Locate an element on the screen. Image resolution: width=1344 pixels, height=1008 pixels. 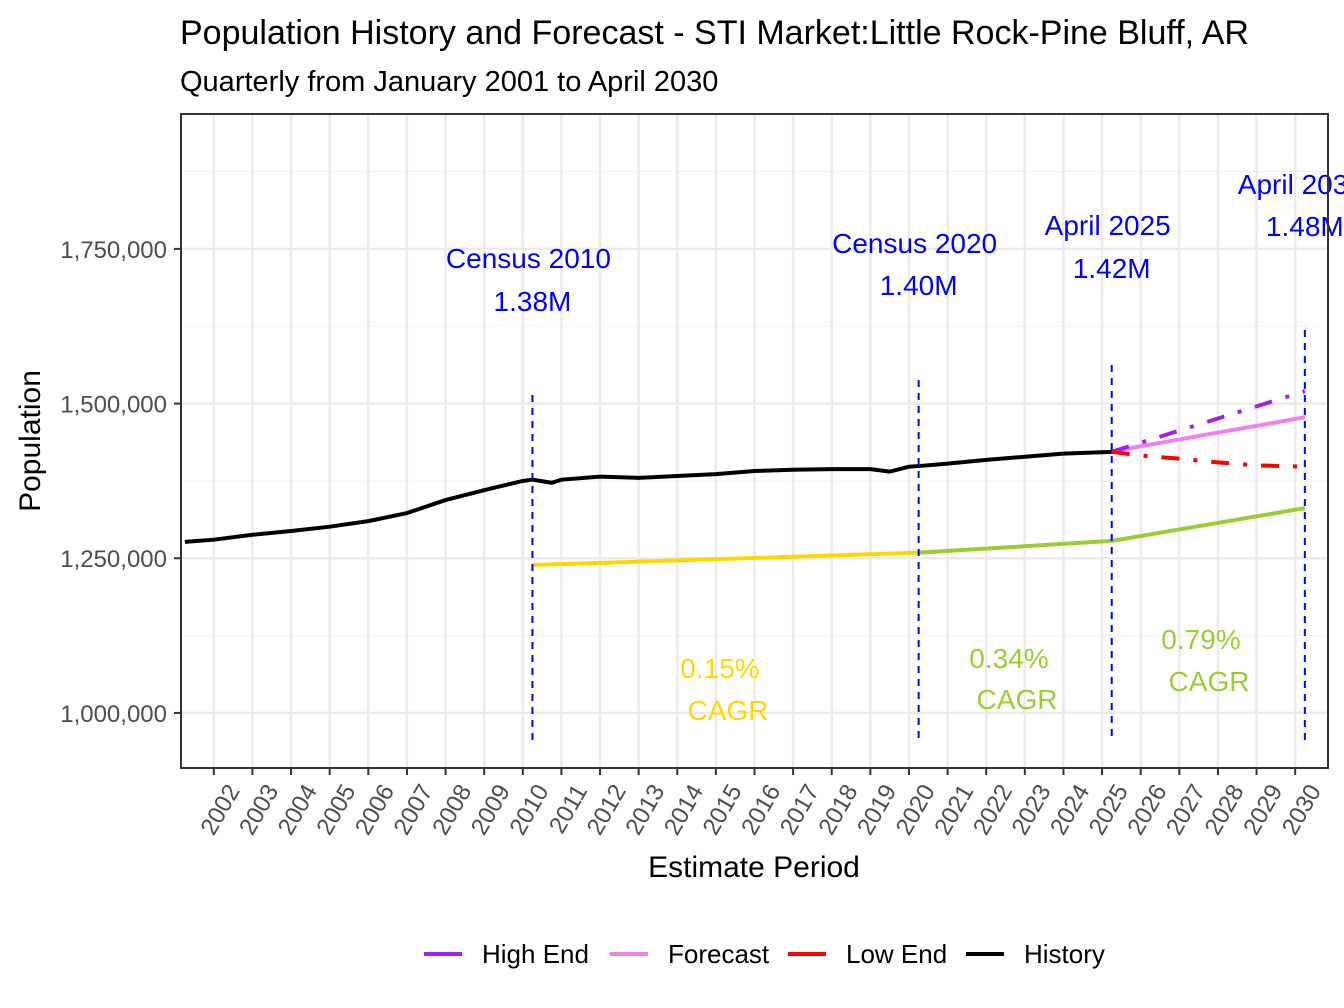
series-high-end is located at coordinates (1208, 421).